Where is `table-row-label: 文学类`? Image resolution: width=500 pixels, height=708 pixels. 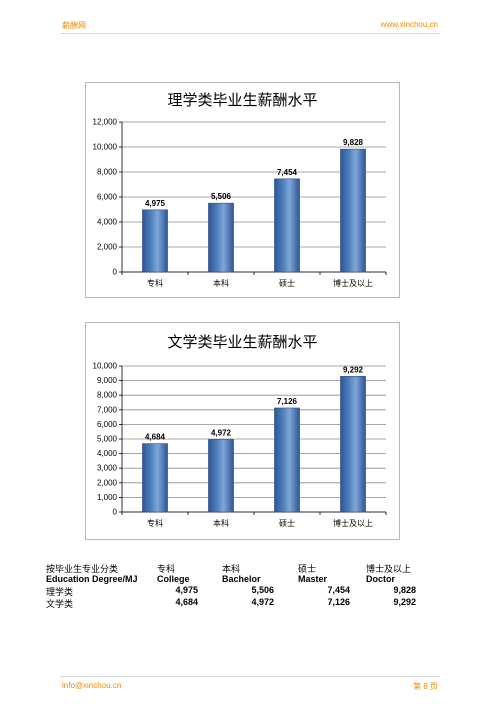
table-row-label: 文学类 is located at coordinates (60, 604).